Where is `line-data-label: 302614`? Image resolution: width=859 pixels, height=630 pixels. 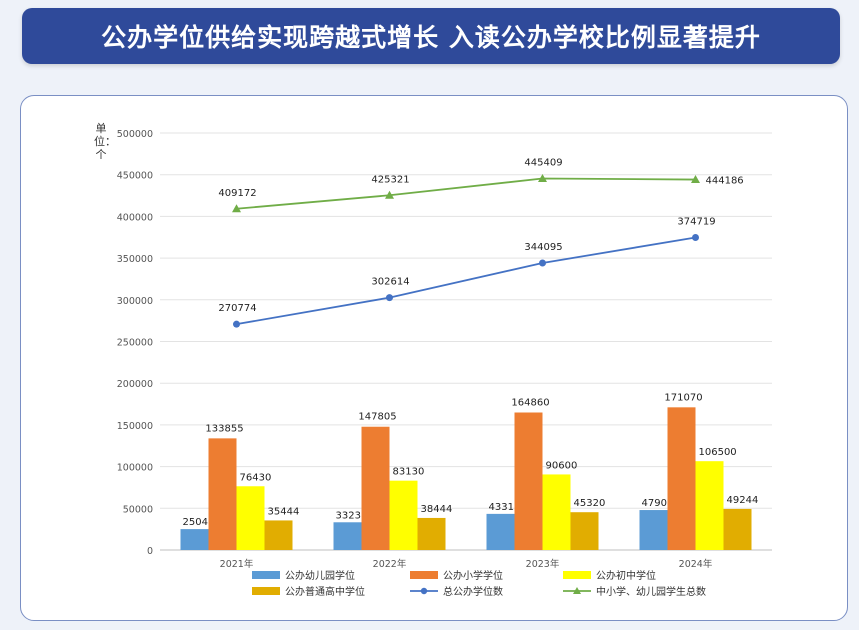 line-data-label: 302614 is located at coordinates (390, 282).